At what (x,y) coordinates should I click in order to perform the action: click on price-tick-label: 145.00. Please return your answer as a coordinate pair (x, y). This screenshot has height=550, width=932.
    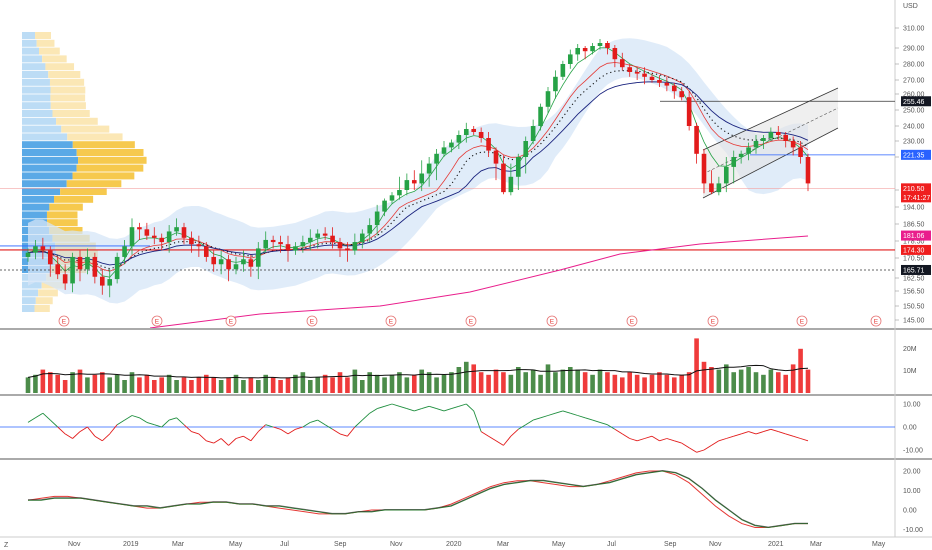
    Looking at the image, I should click on (914, 321).